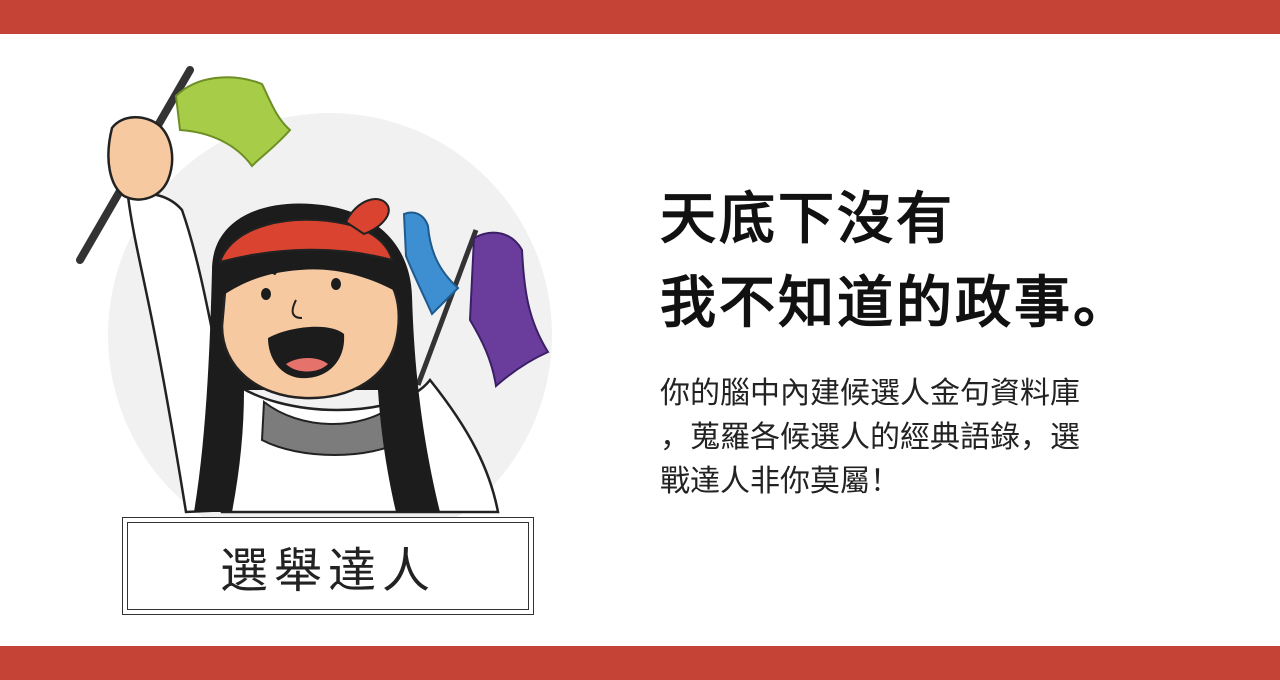 Image resolution: width=1280 pixels, height=680 pixels. I want to click on bottom-banner-stripe, so click(640, 663).